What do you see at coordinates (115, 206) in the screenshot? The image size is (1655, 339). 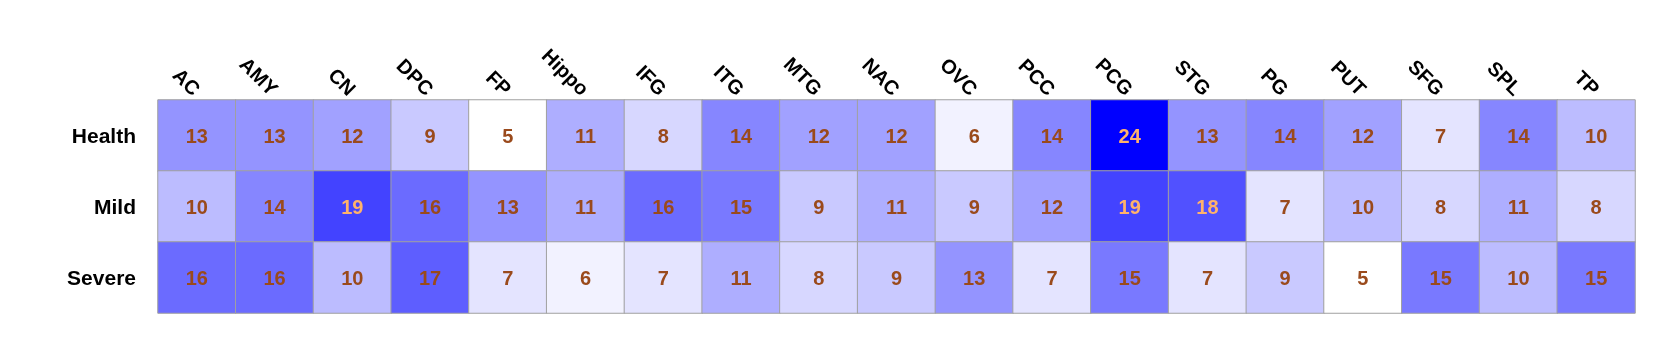 I see `y-tick-label: Mild` at bounding box center [115, 206].